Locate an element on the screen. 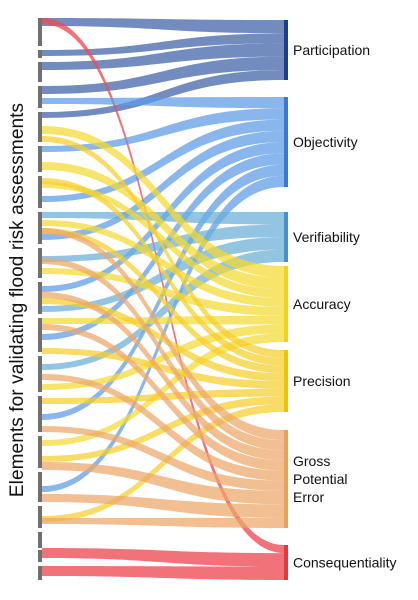  target-label-objectivity: Objectivity is located at coordinates (325, 142).